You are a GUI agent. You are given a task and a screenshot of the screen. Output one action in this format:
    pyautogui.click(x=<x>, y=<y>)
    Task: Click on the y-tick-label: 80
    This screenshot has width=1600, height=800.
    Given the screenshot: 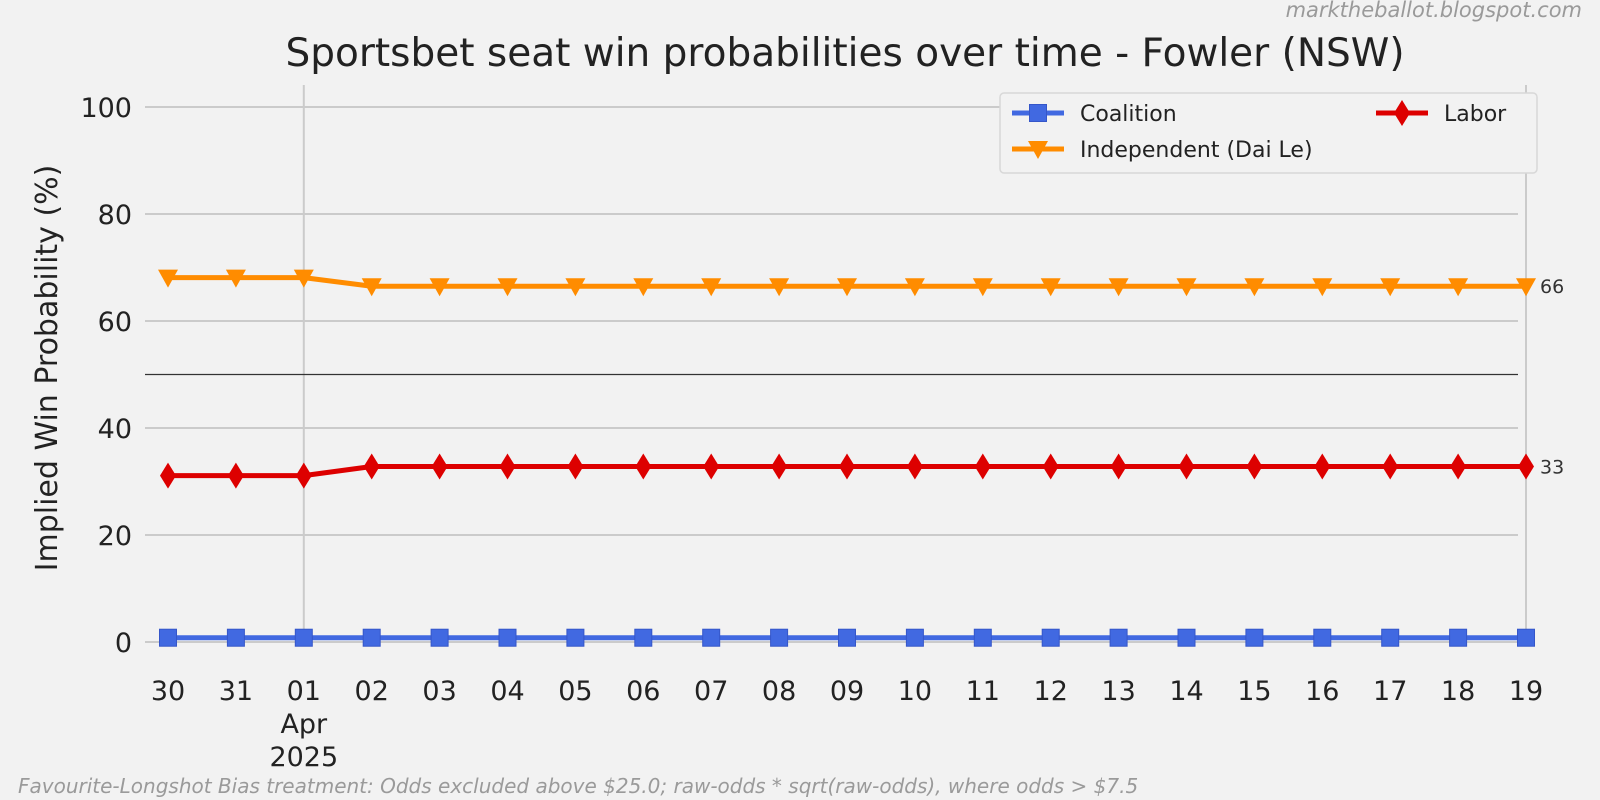 What is the action you would take?
    pyautogui.click(x=115, y=215)
    